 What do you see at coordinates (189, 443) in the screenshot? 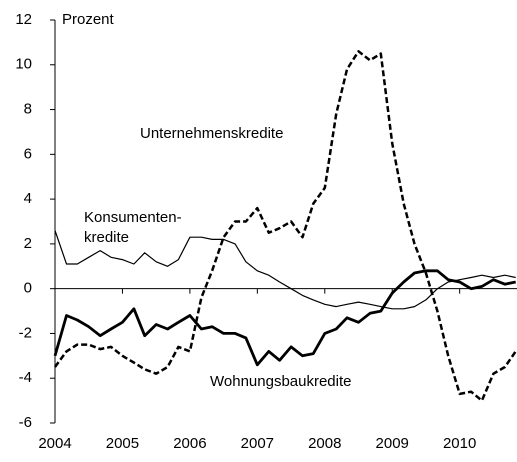
I see `x-tick-label: 2006` at bounding box center [189, 443].